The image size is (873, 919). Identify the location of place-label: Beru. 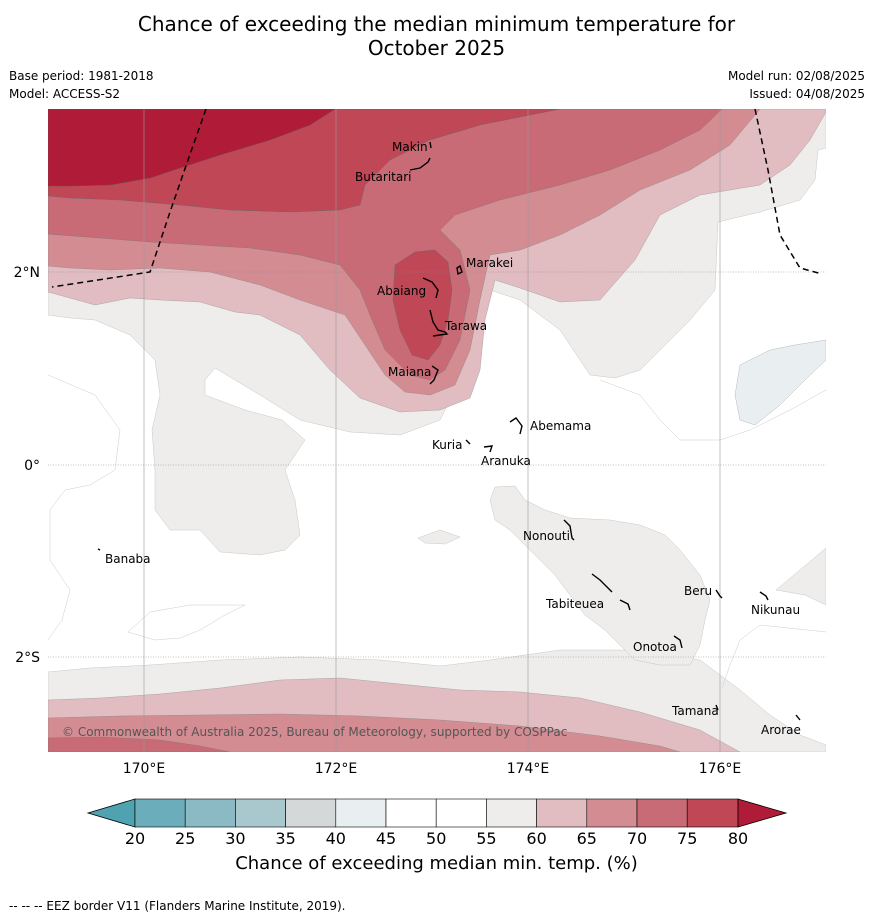
(698, 591).